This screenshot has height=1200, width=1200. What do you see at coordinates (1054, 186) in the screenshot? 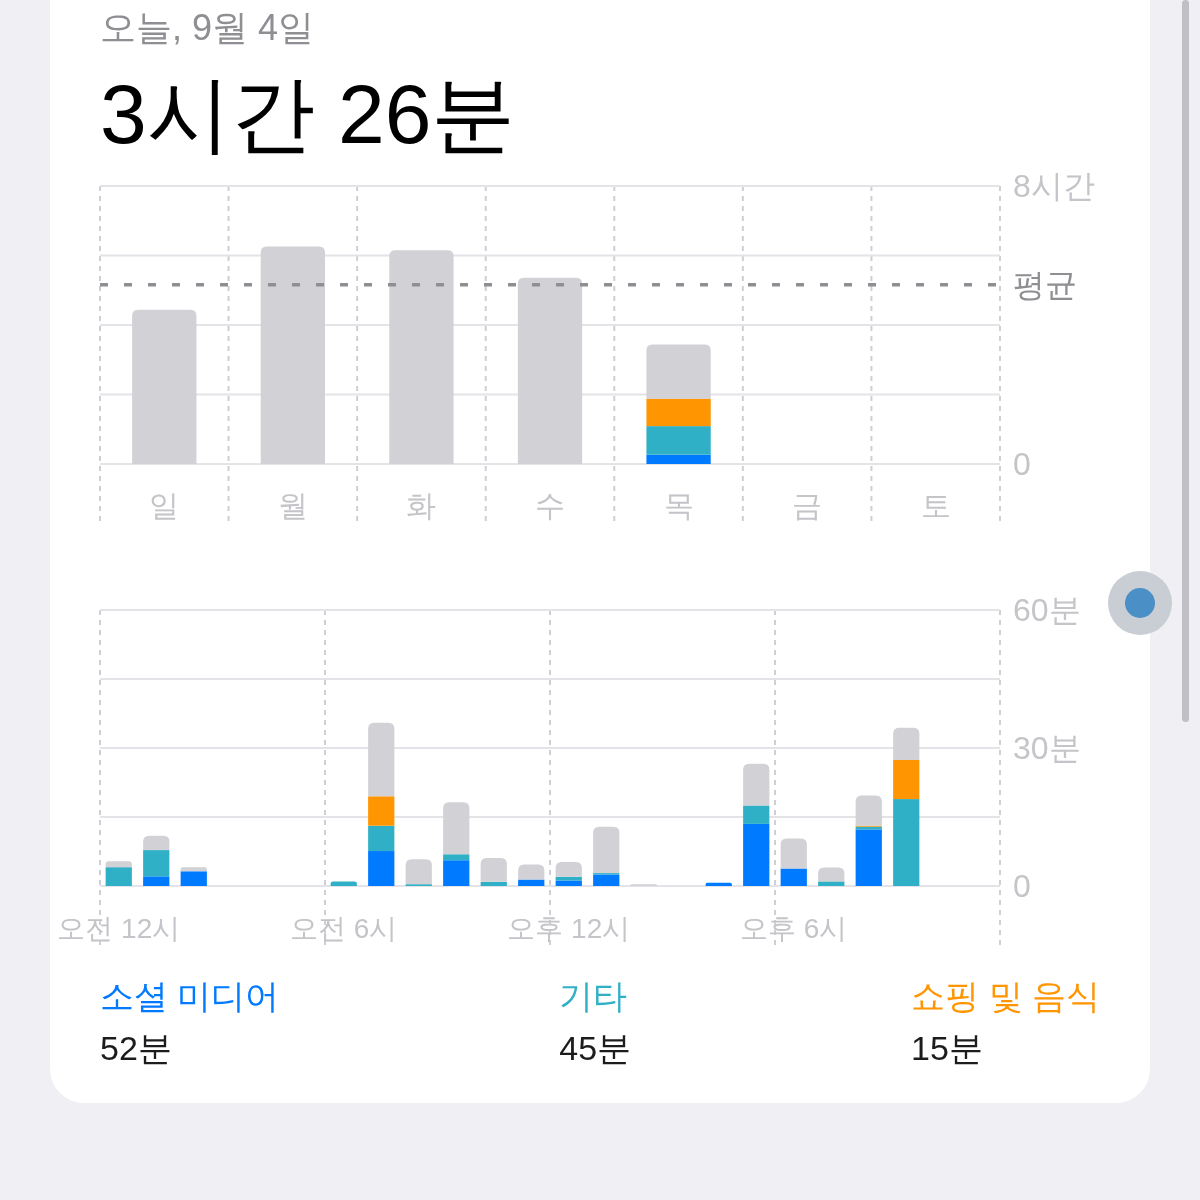
I see `y-tick-label: 8시간` at bounding box center [1054, 186].